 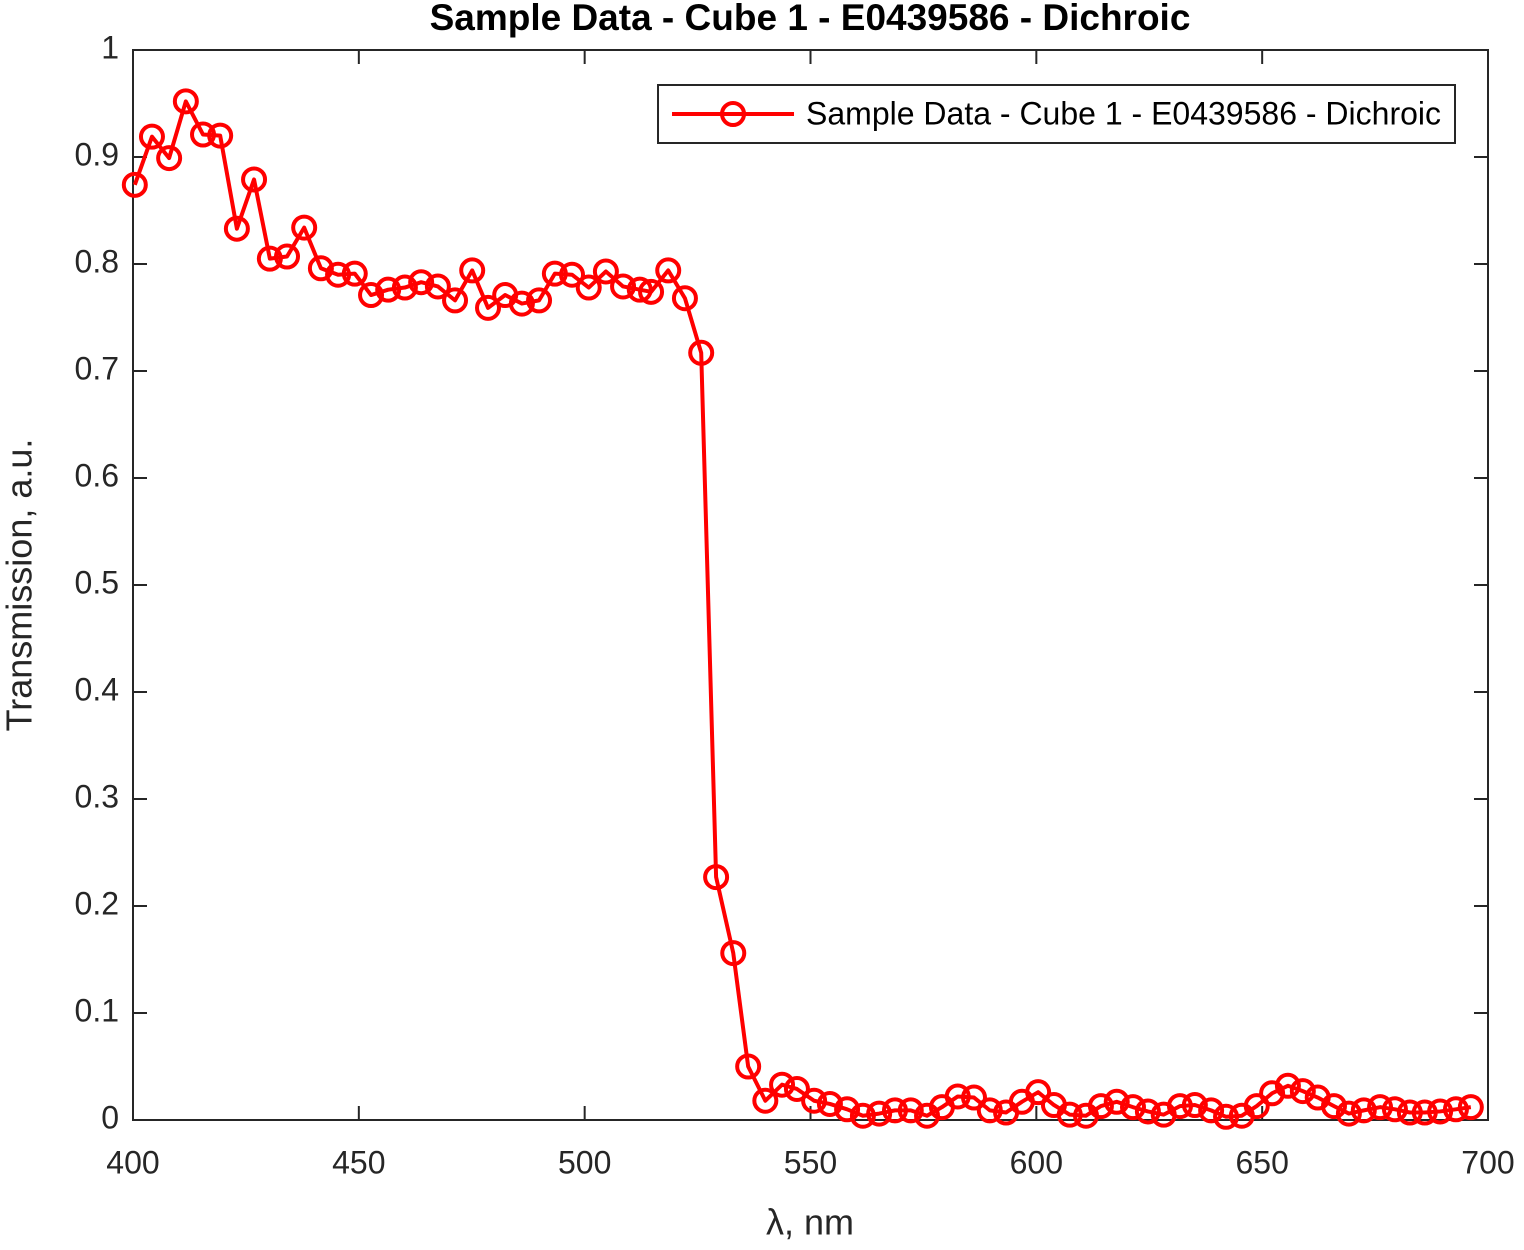 I want to click on x-tick-label: 500, so click(x=584, y=1162).